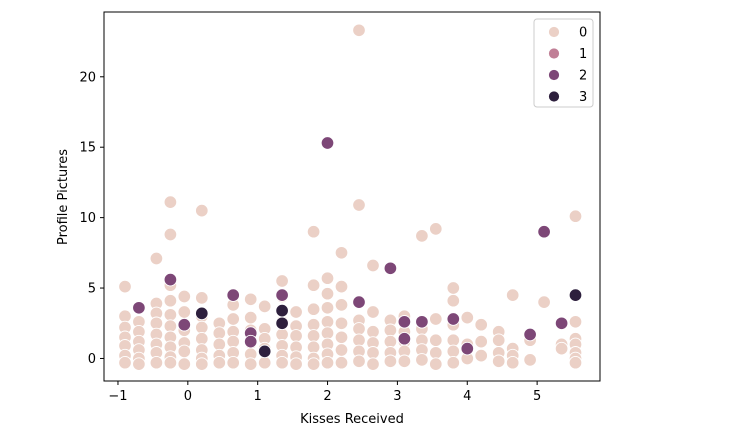 The image size is (749, 445). I want to click on x-tick-label: 0, so click(188, 396).